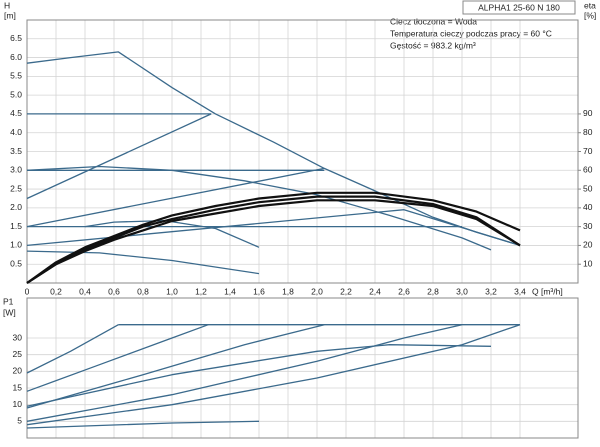  I want to click on y-tick-label: 6.5, so click(16, 38).